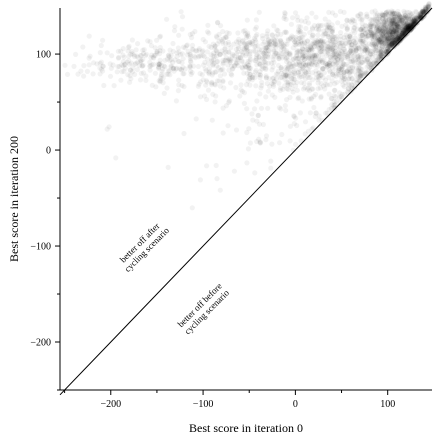 The image size is (435, 438). I want to click on region-annotation: better off beforecycling scenario, so click(203, 308).